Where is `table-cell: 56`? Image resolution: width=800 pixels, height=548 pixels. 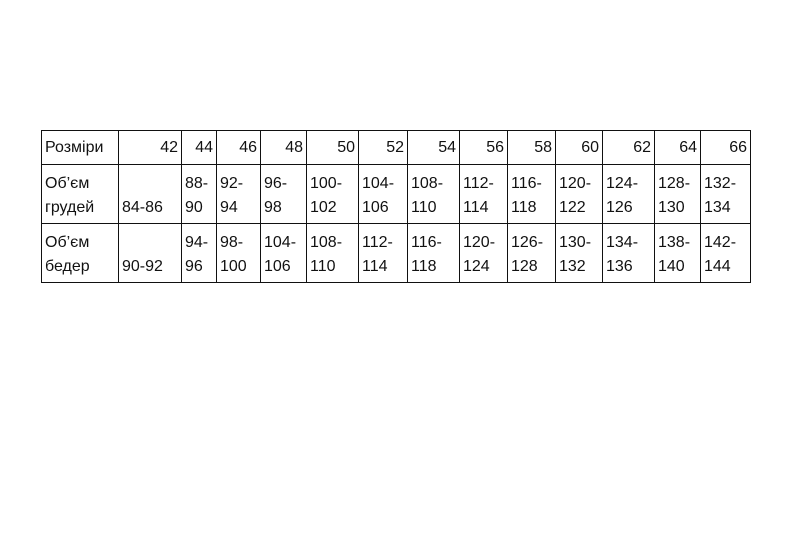 table-cell: 56 is located at coordinates (483, 147).